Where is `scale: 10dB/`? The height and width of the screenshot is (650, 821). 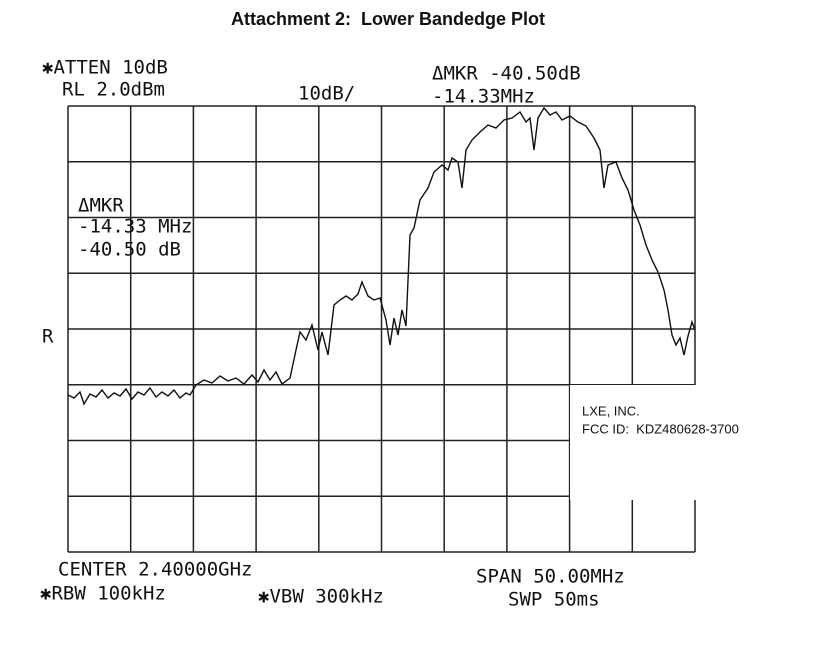 scale: 10dB/ is located at coordinates (326, 94).